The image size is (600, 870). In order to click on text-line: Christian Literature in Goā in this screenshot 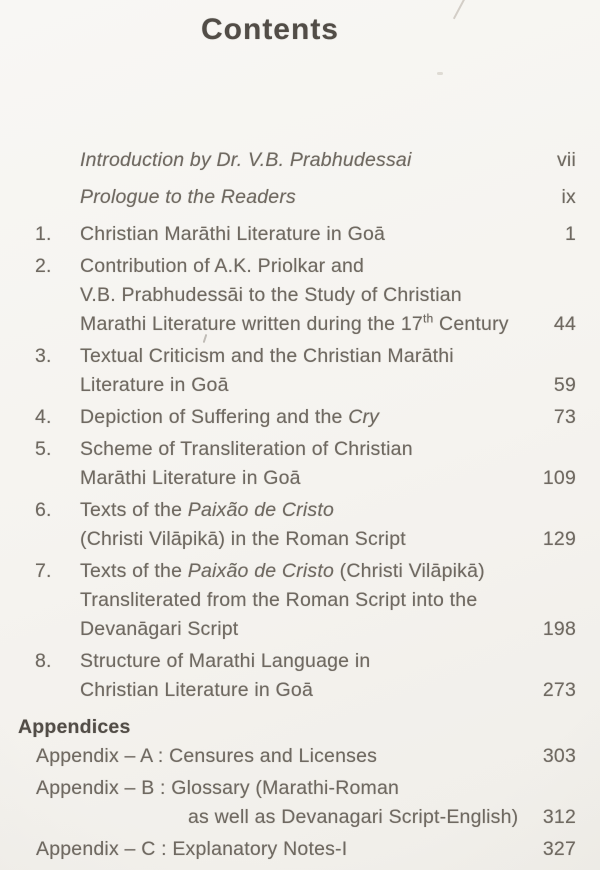, I will do `click(306, 690)`.